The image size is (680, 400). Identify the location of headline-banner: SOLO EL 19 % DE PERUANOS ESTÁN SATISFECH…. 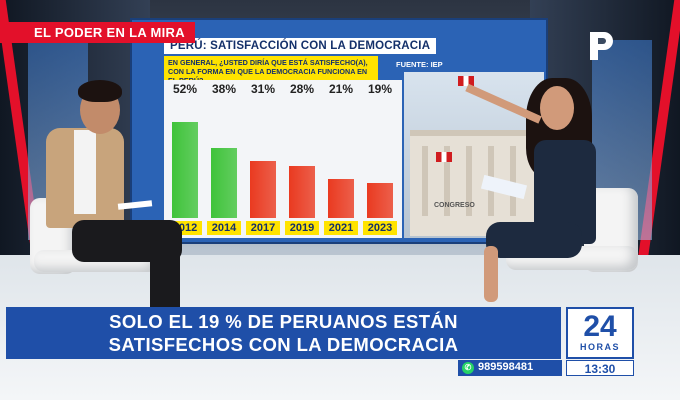
(283, 333).